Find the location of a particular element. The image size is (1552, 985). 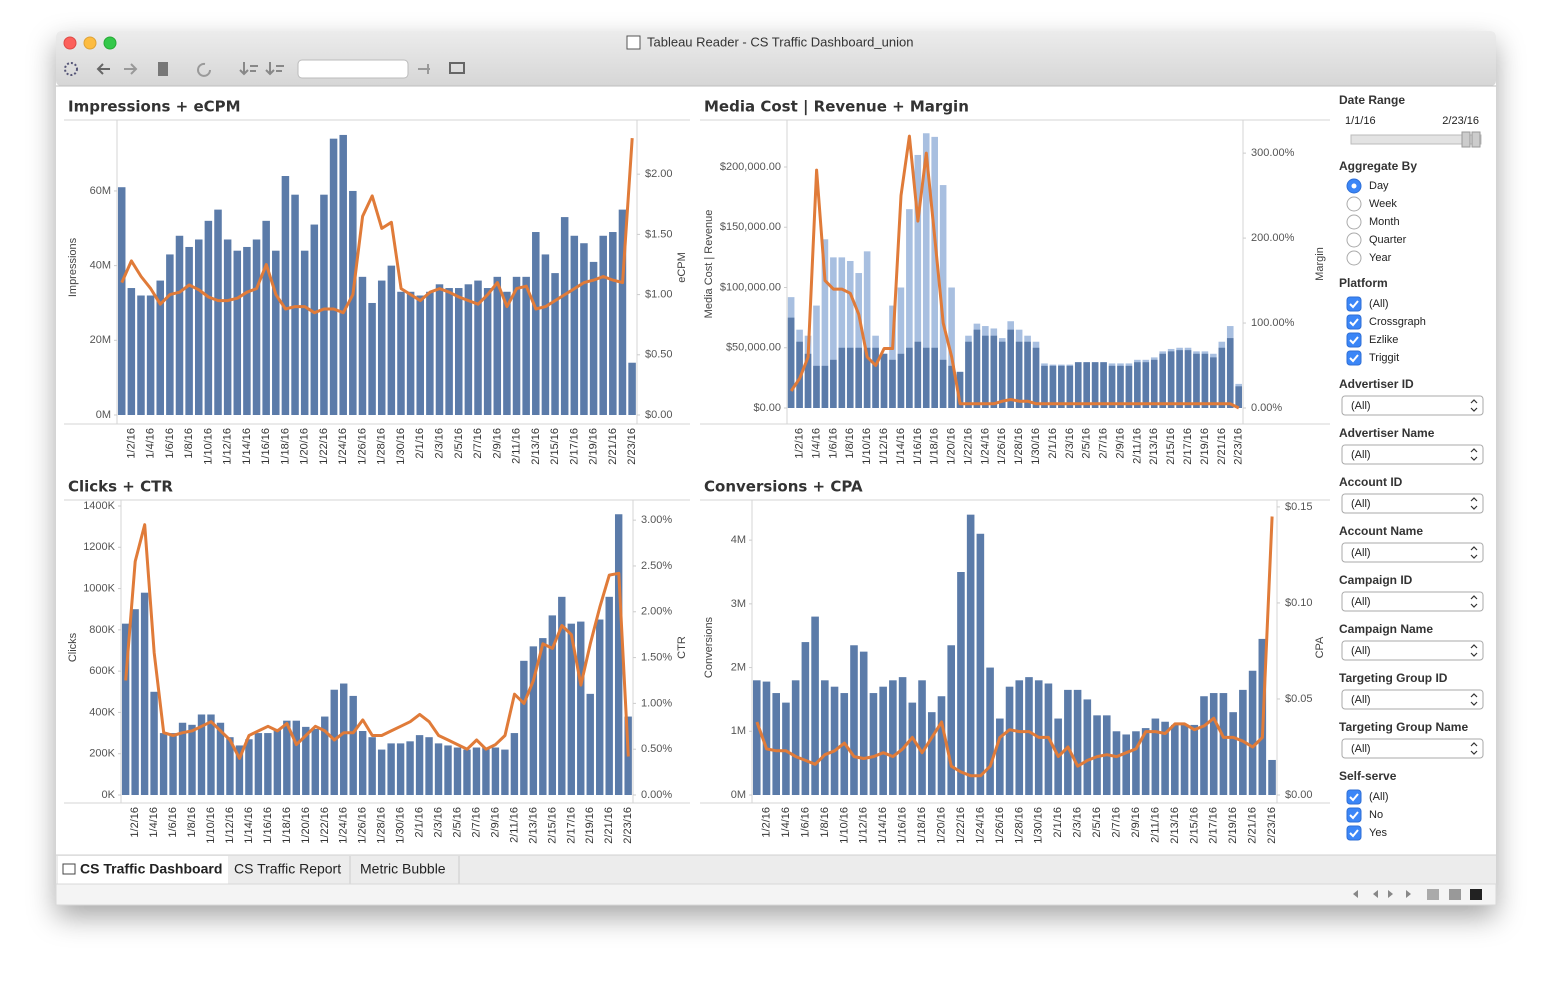

x-tick-label: 2/5/16 is located at coordinates (459, 443).